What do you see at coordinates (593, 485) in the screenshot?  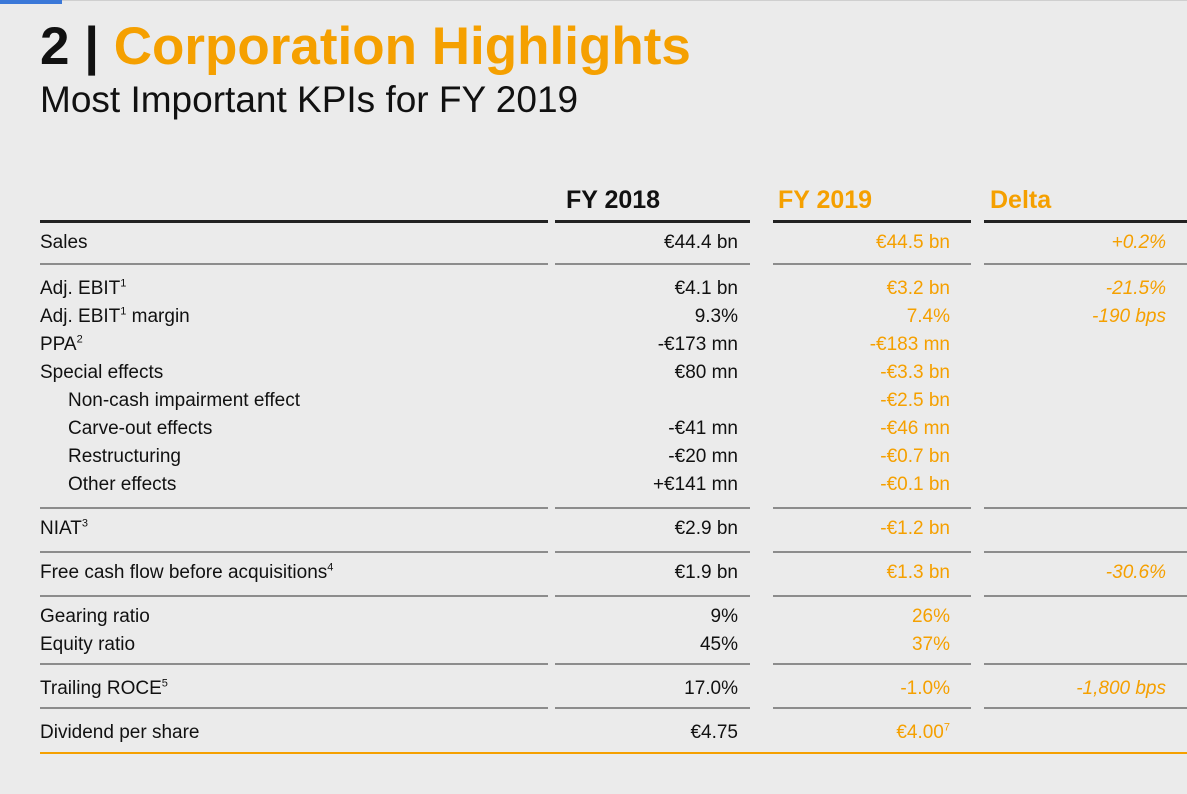 I see `table-row: Other effects +€141 mn -€0.1 bn` at bounding box center [593, 485].